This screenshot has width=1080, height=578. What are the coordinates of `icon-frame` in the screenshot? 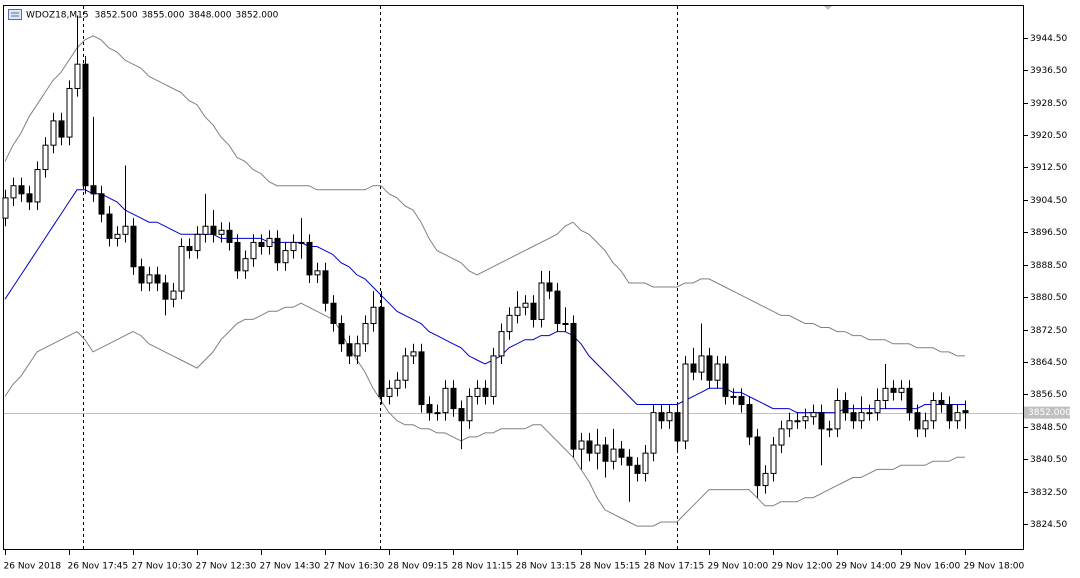 It's located at (15, 14).